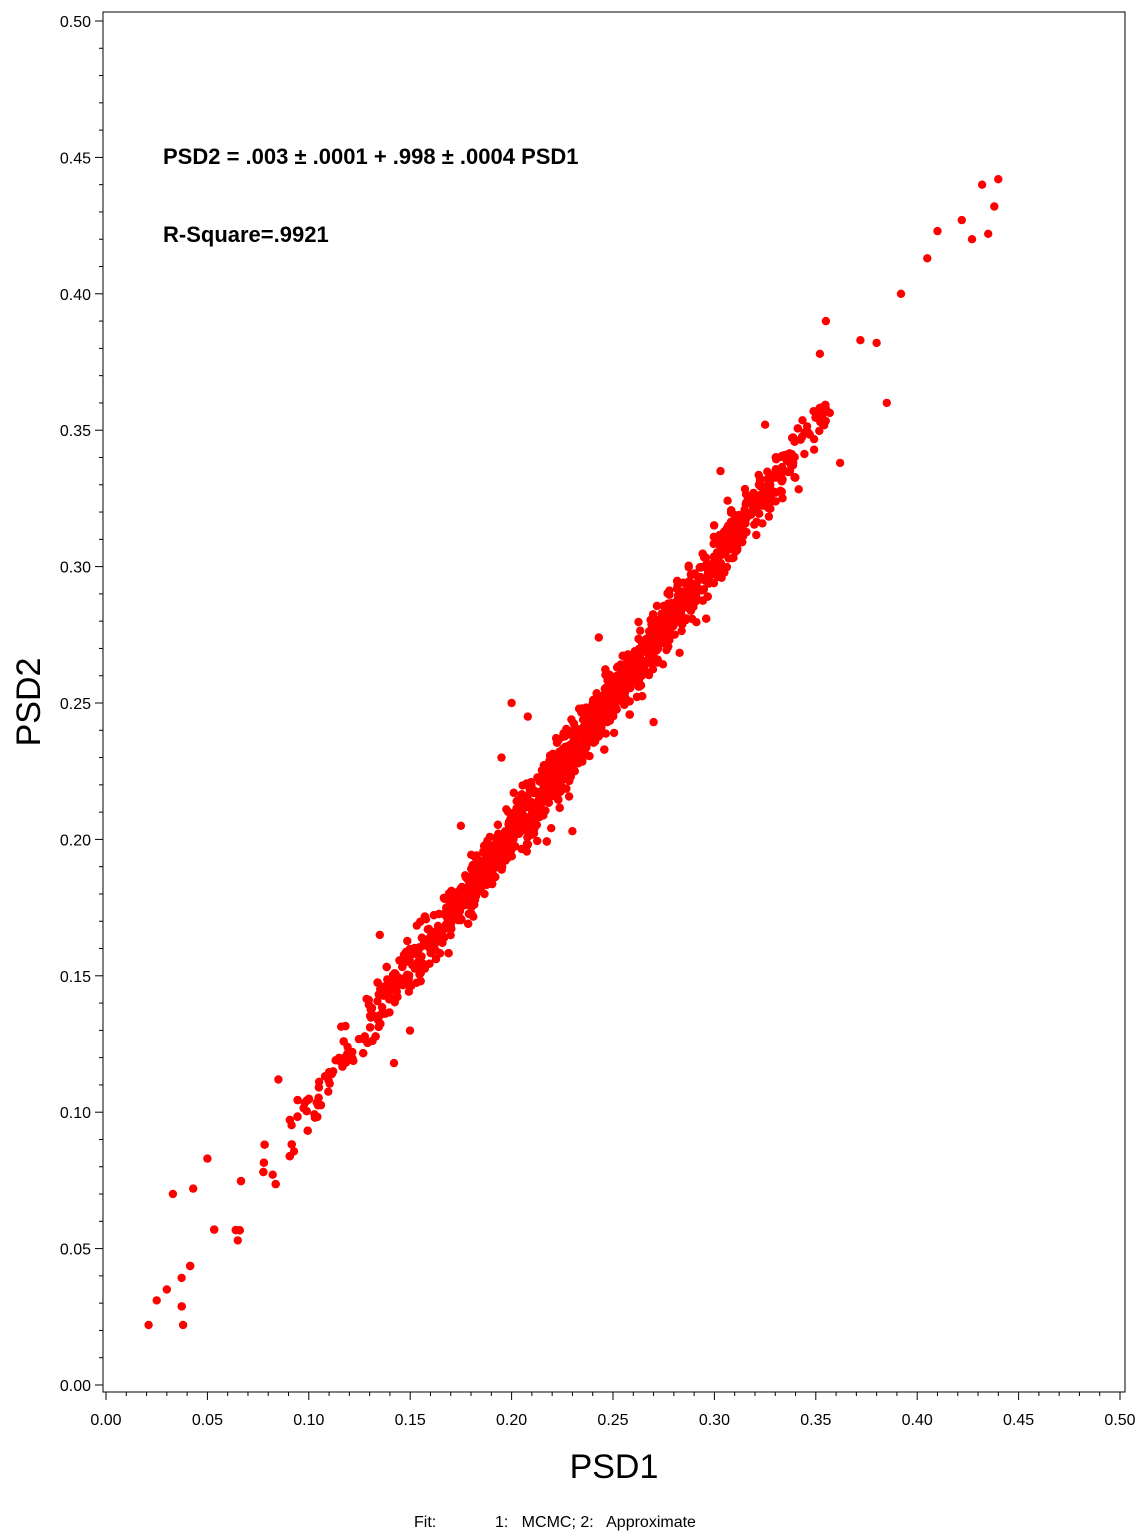  Describe the element at coordinates (371, 156) in the screenshot. I see `annotation-equation: PSD2 = .003 ± .0001 + .998 ± .0004 PSD1` at that location.